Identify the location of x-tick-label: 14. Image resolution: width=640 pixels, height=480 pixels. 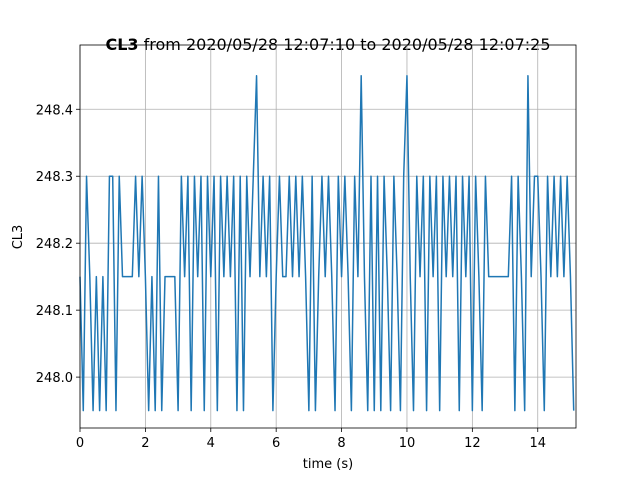
(537, 443).